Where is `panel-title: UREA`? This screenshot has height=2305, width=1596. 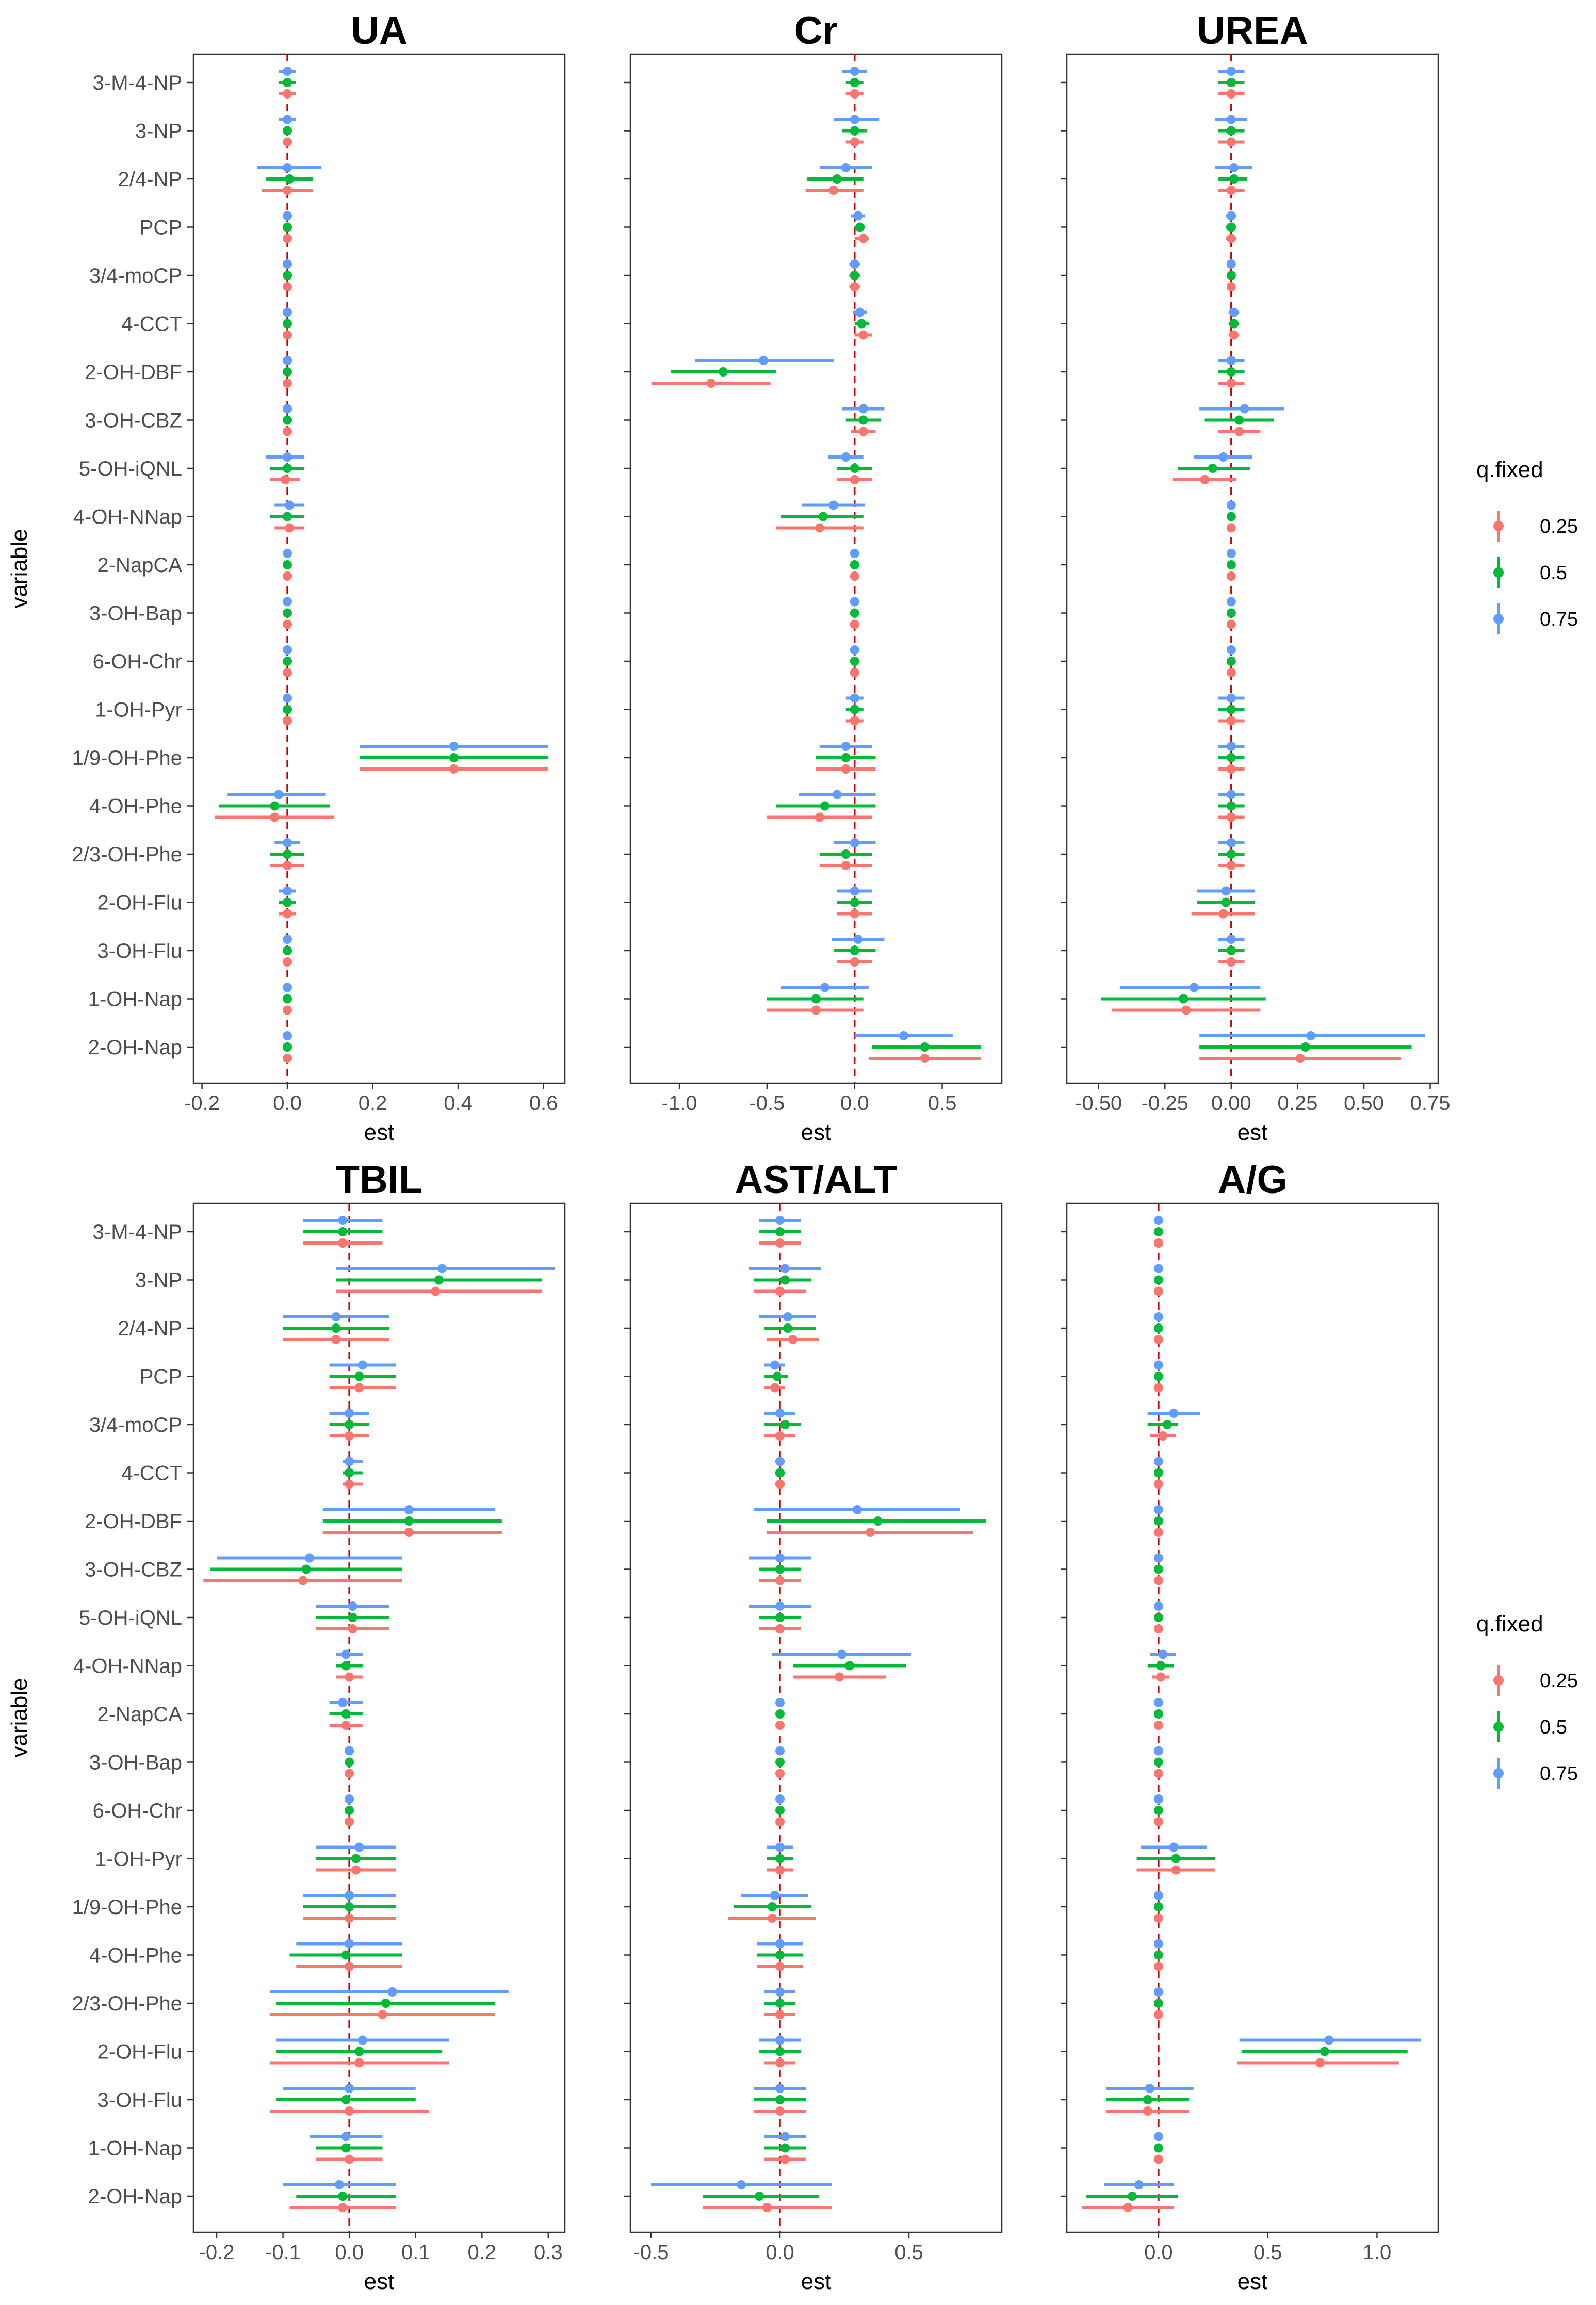
panel-title: UREA is located at coordinates (1253, 31).